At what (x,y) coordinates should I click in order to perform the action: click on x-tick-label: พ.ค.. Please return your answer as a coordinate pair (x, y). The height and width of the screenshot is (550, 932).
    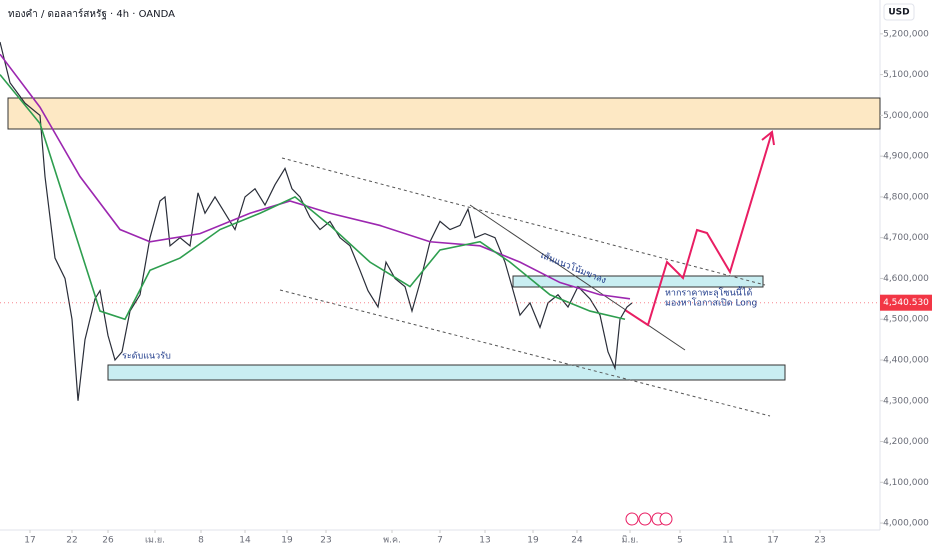
    Looking at the image, I should click on (392, 541).